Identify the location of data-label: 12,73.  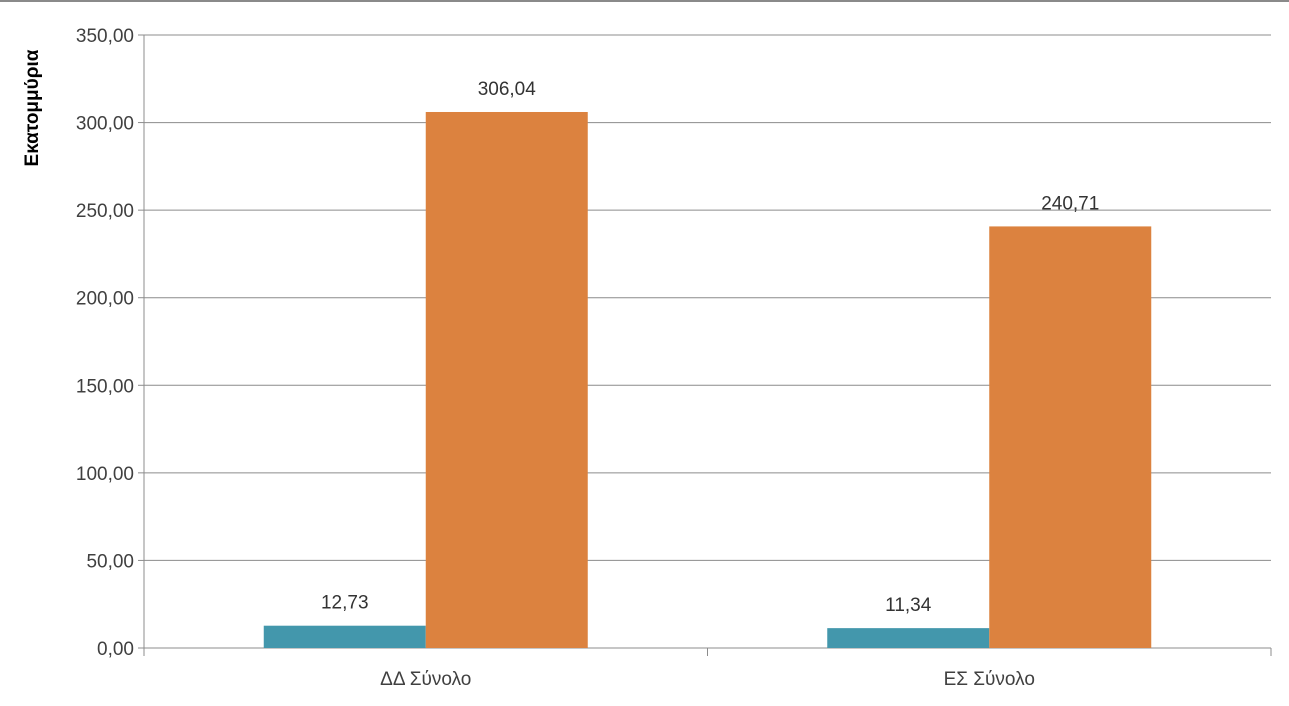
(345, 603).